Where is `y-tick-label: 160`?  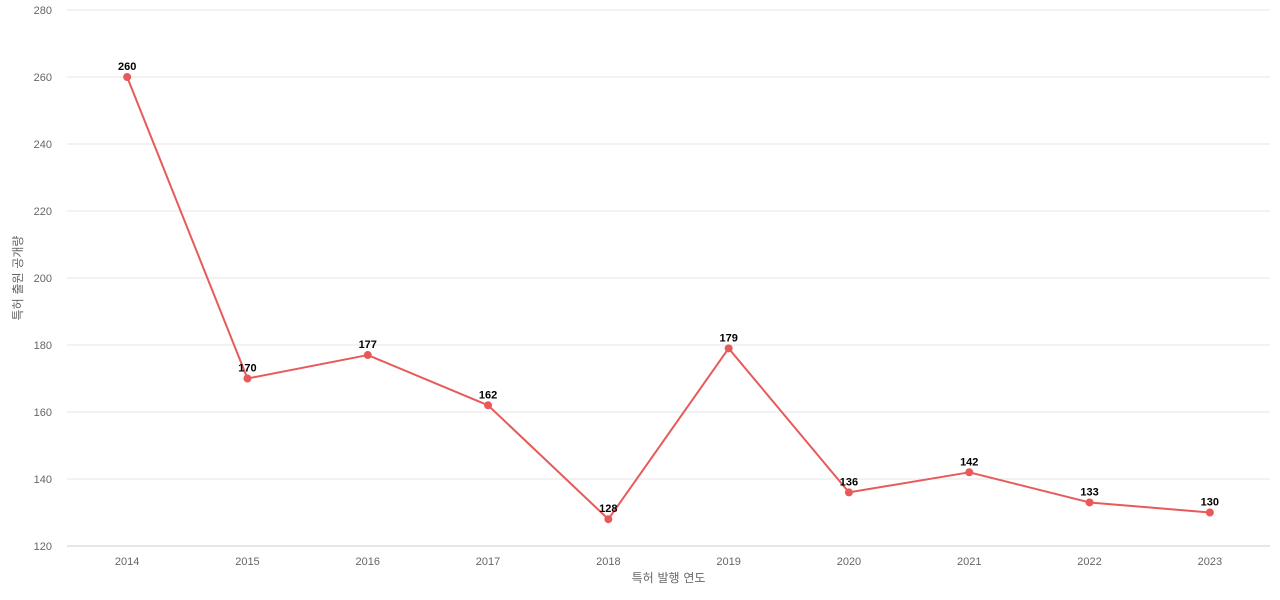
y-tick-label: 160 is located at coordinates (43, 413).